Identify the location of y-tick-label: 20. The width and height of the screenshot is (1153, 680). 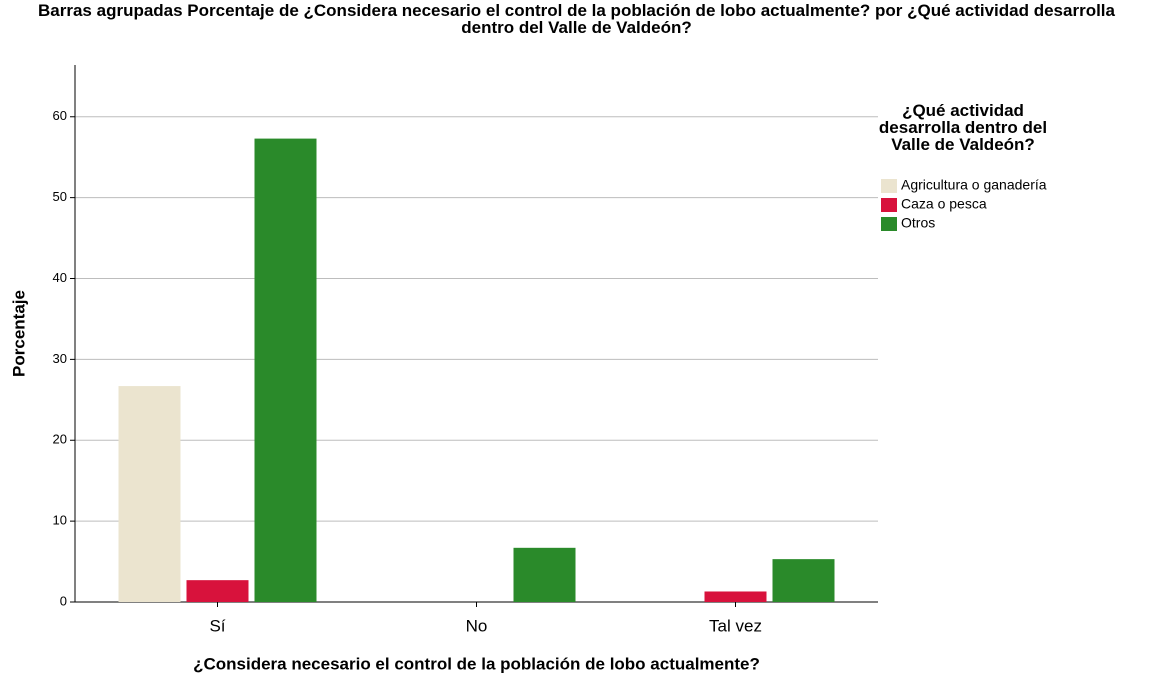
(60, 439).